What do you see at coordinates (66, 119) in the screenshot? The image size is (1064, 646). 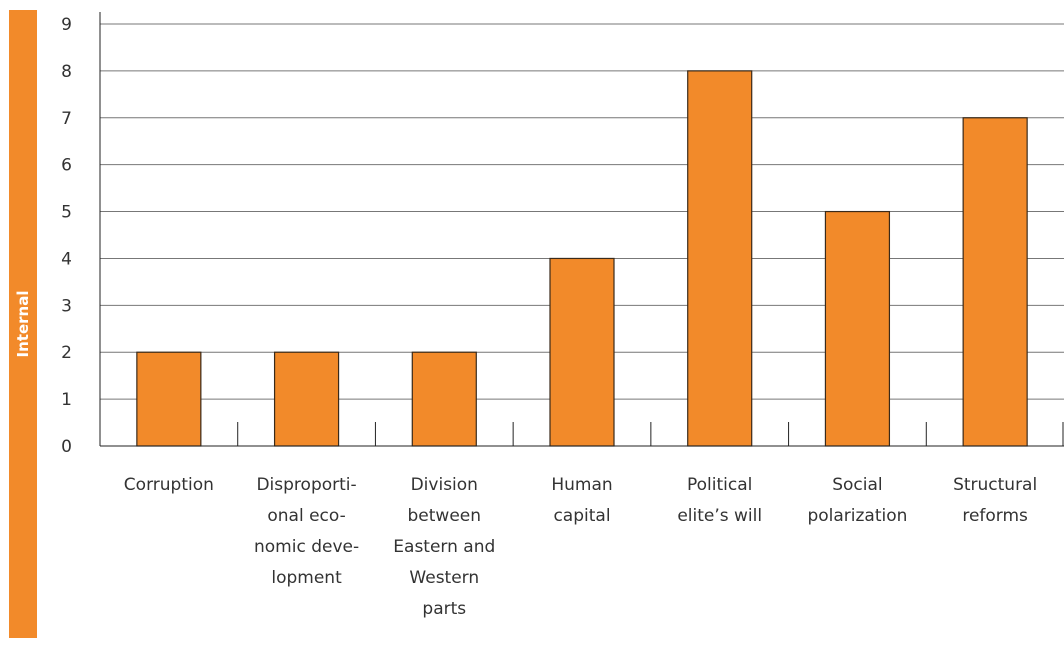 I see `y-tick-label: 7` at bounding box center [66, 119].